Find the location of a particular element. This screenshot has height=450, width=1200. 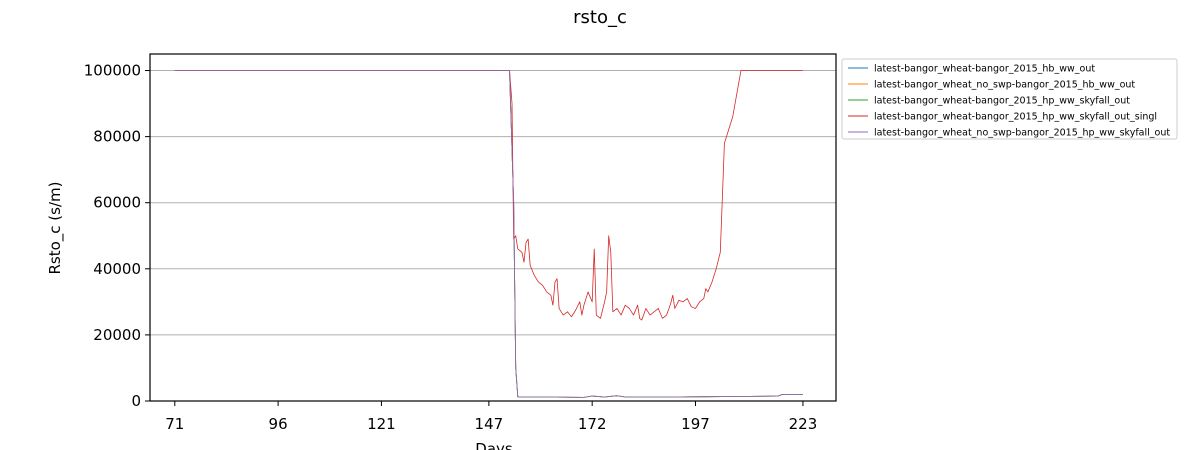

y-tick-label: 0 is located at coordinates (136, 401).